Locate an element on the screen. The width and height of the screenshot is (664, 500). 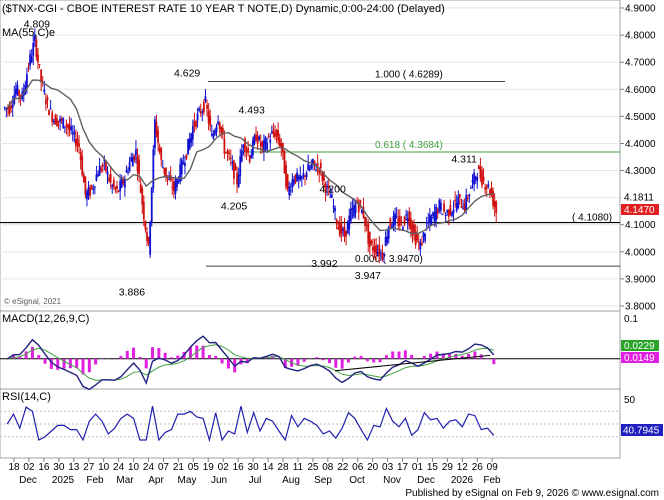
time-month-label: May is located at coordinates (187, 480).